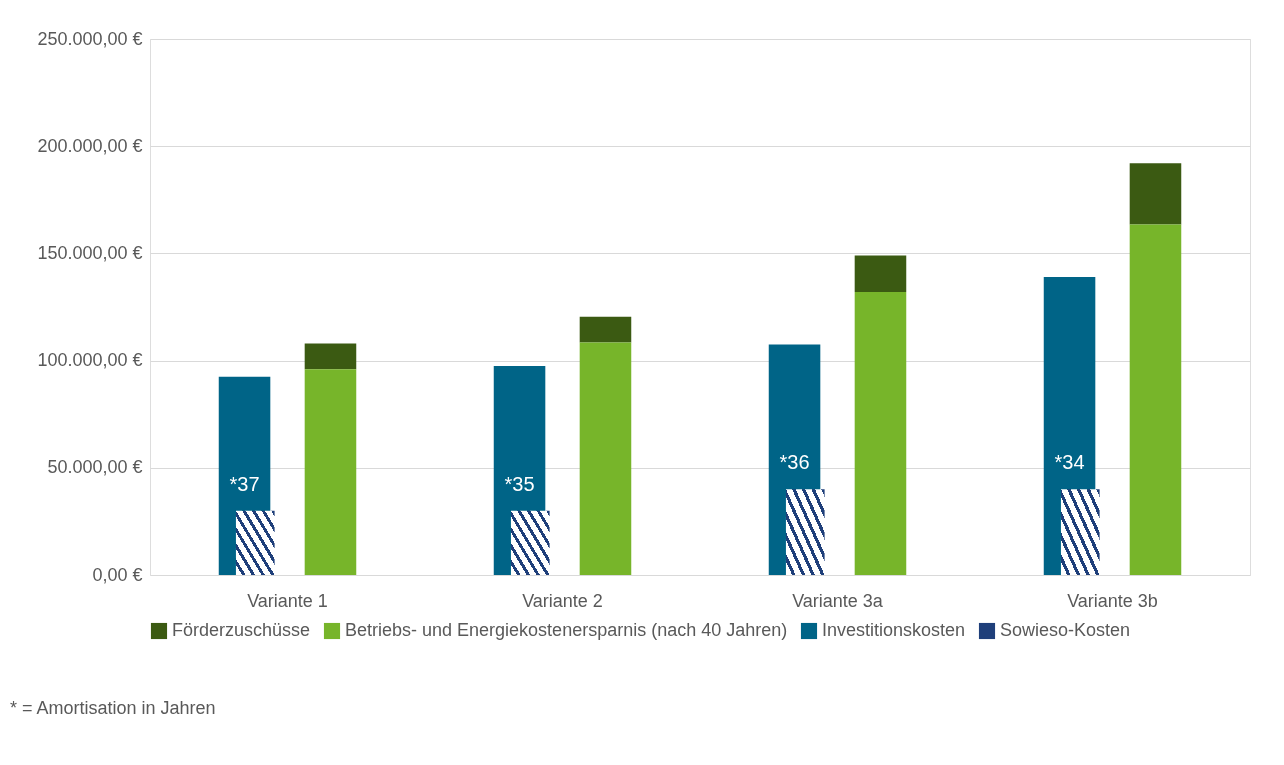  What do you see at coordinates (90, 252) in the screenshot?
I see `y-tick-label: 150.000,00 €` at bounding box center [90, 252].